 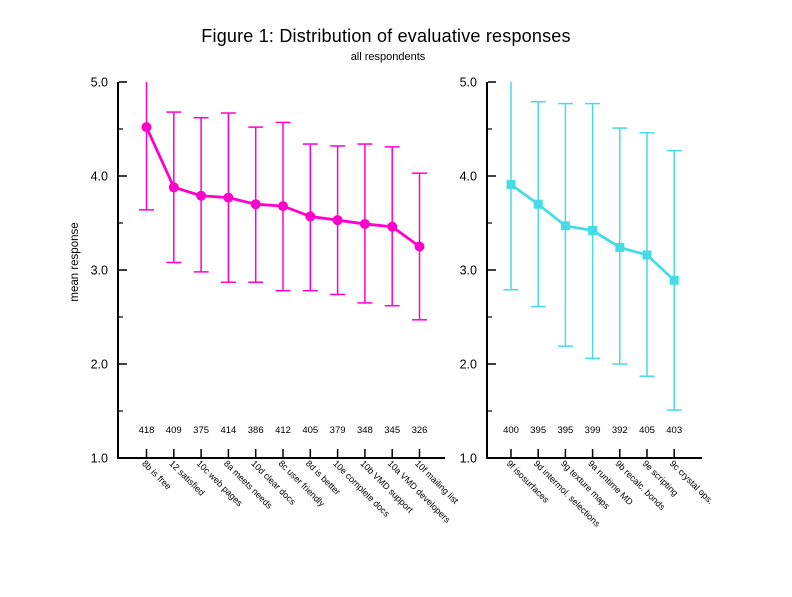 I want to click on figure-subtitle: all respondents, so click(x=388, y=57).